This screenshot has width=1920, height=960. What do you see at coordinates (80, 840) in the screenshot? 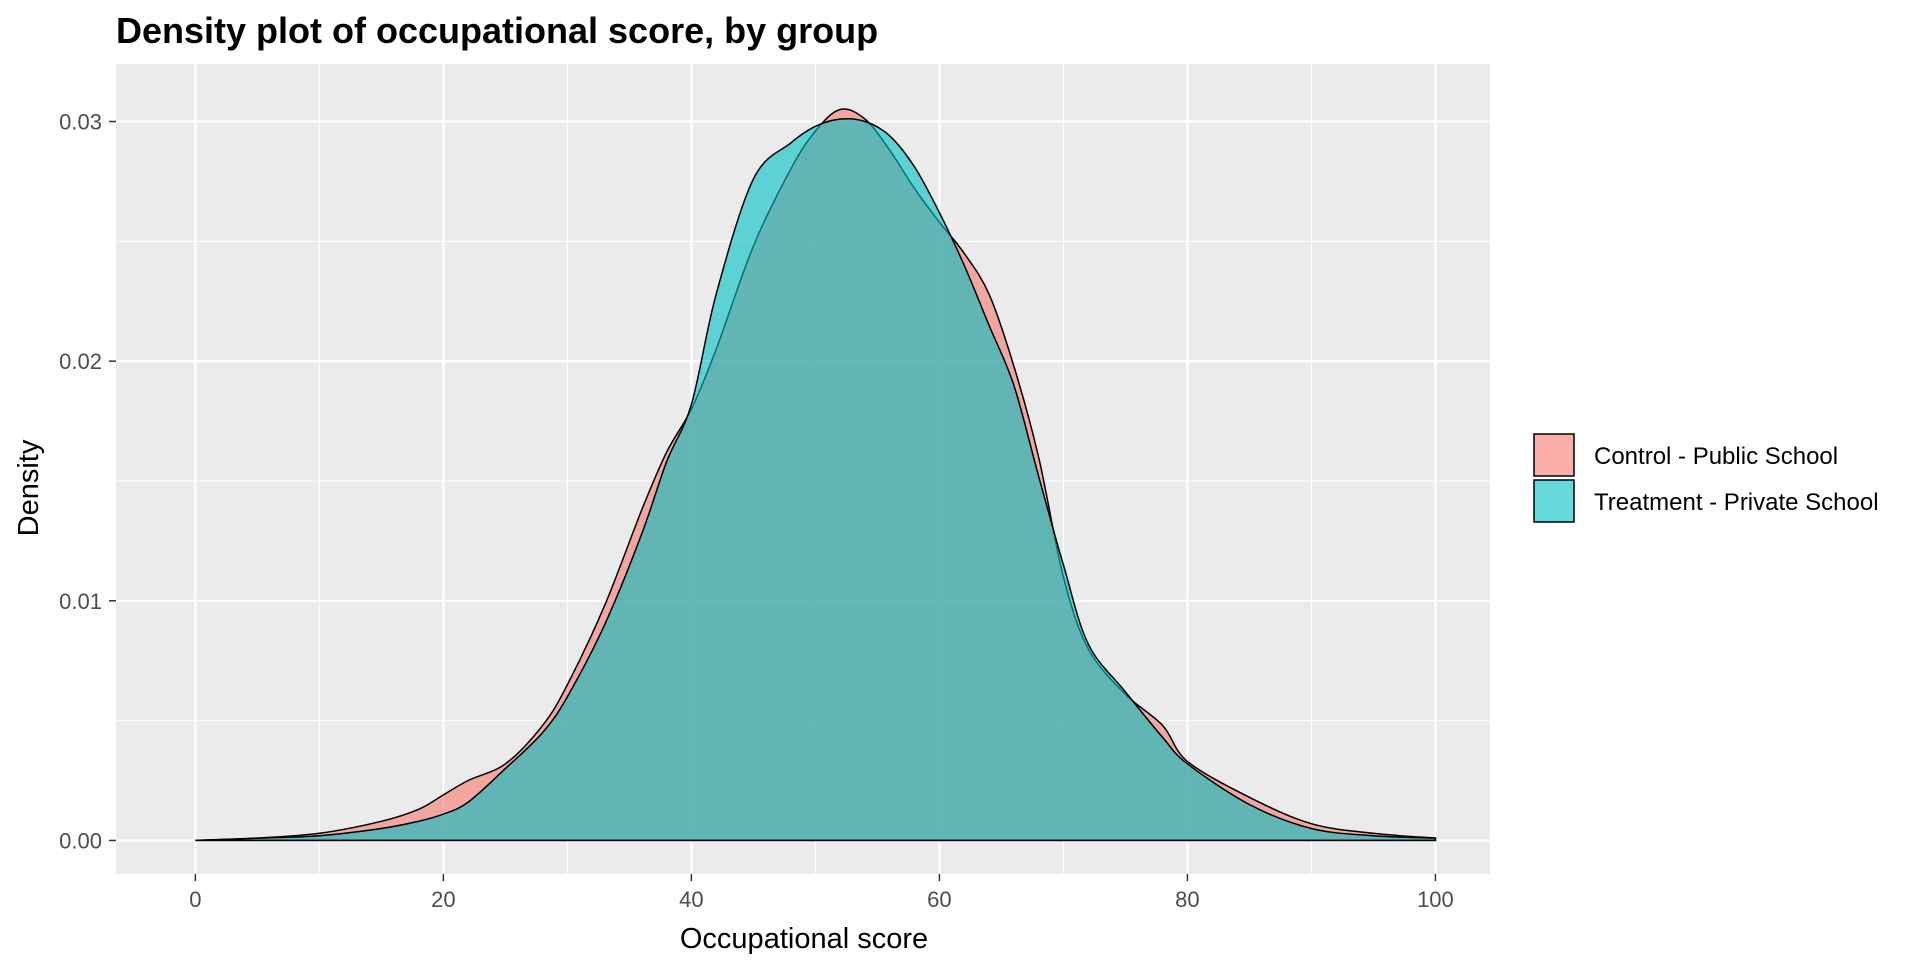
I see `y-tick-label: 0.00` at bounding box center [80, 840].